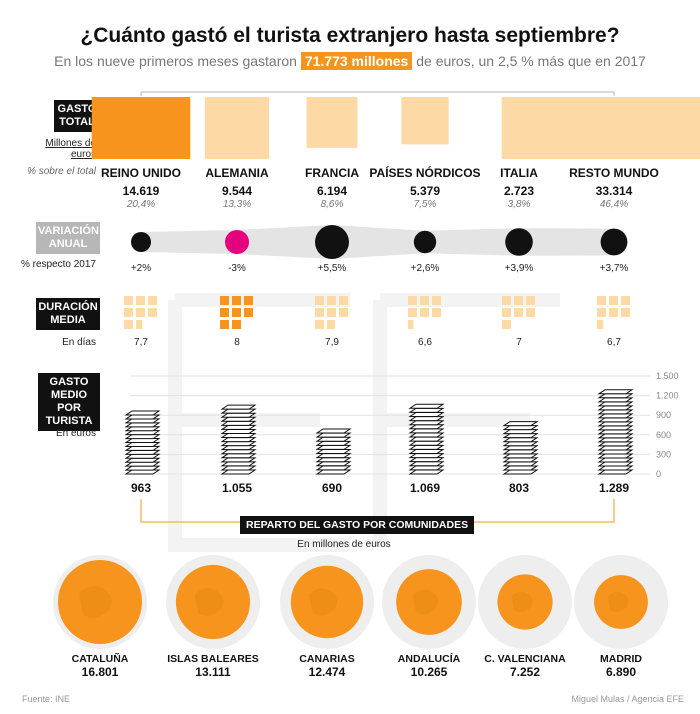 This screenshot has height=714, width=700. Describe the element at coordinates (332, 122) in the screenshot. I see `total-square-francia` at that location.